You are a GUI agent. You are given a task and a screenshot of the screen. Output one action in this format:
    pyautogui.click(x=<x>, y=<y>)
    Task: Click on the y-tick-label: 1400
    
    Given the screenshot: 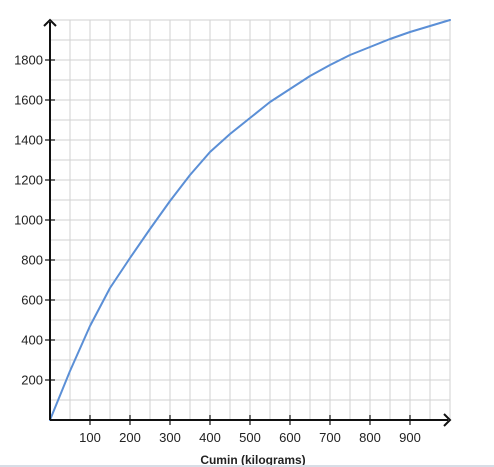 What is the action you would take?
    pyautogui.click(x=28, y=140)
    